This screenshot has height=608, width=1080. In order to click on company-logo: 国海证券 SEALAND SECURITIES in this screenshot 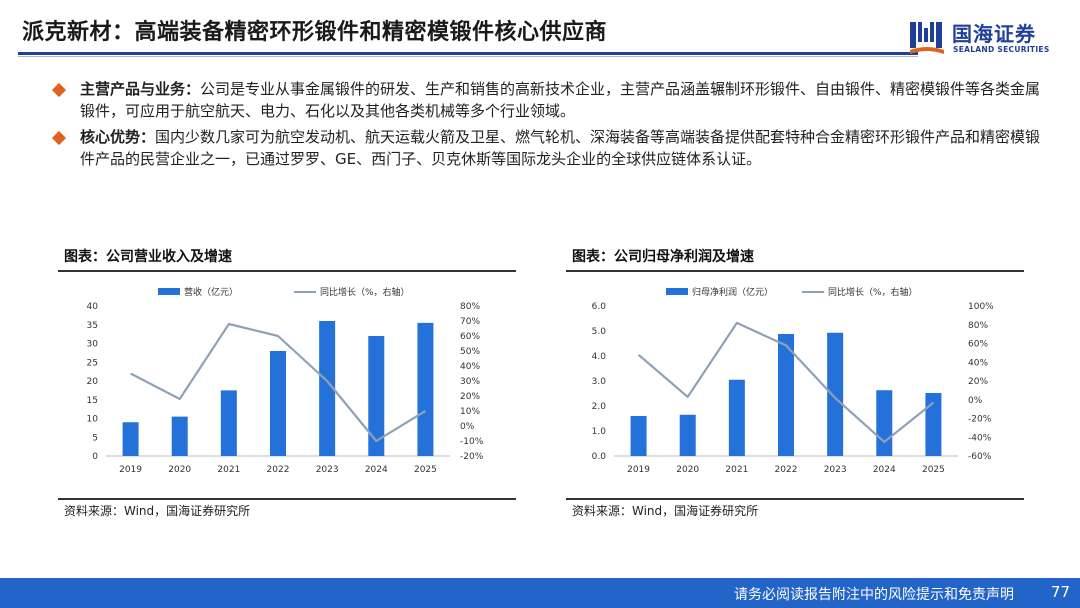, I will do `click(988, 39)`.